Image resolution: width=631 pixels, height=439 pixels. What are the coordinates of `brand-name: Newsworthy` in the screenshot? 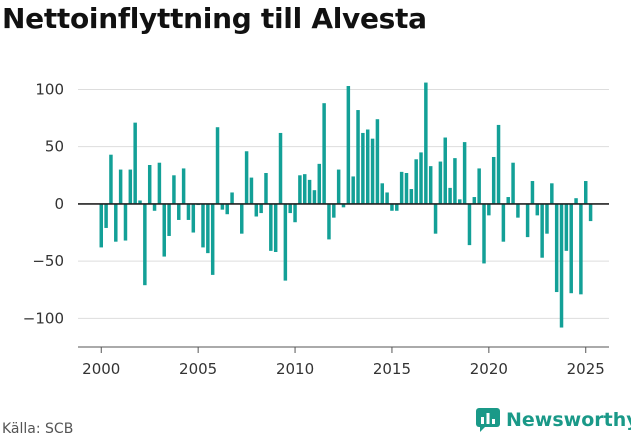 It's located at (568, 420).